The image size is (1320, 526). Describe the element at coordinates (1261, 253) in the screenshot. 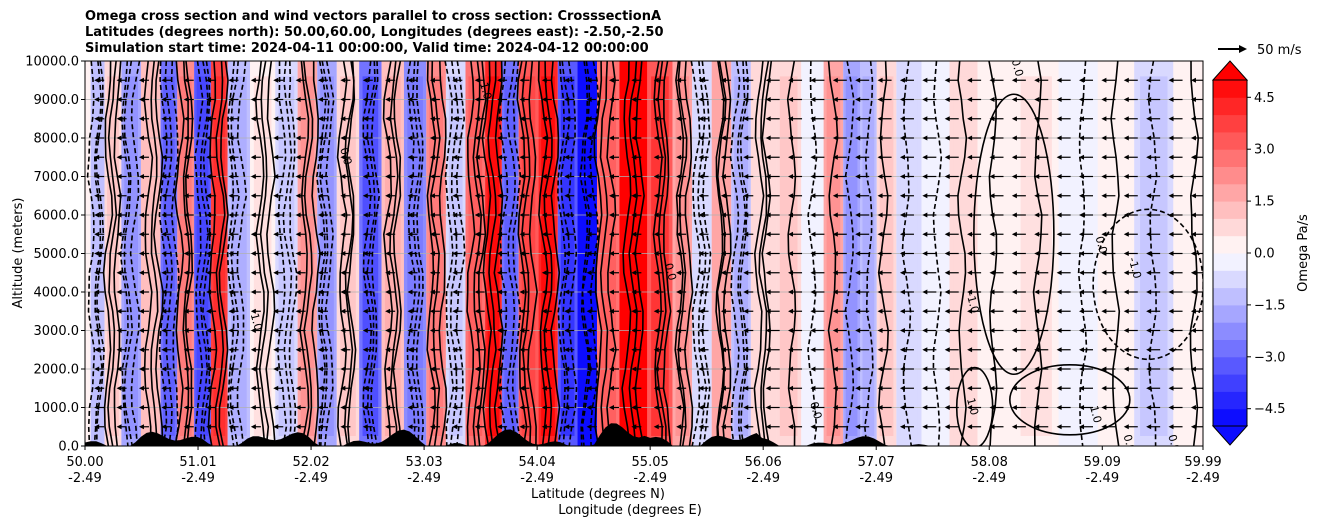

I see `colorbar: 4.5 3.0 1.5 0.0 −1.5 −3.0 −4.5 Omega Pa/s` at that location.